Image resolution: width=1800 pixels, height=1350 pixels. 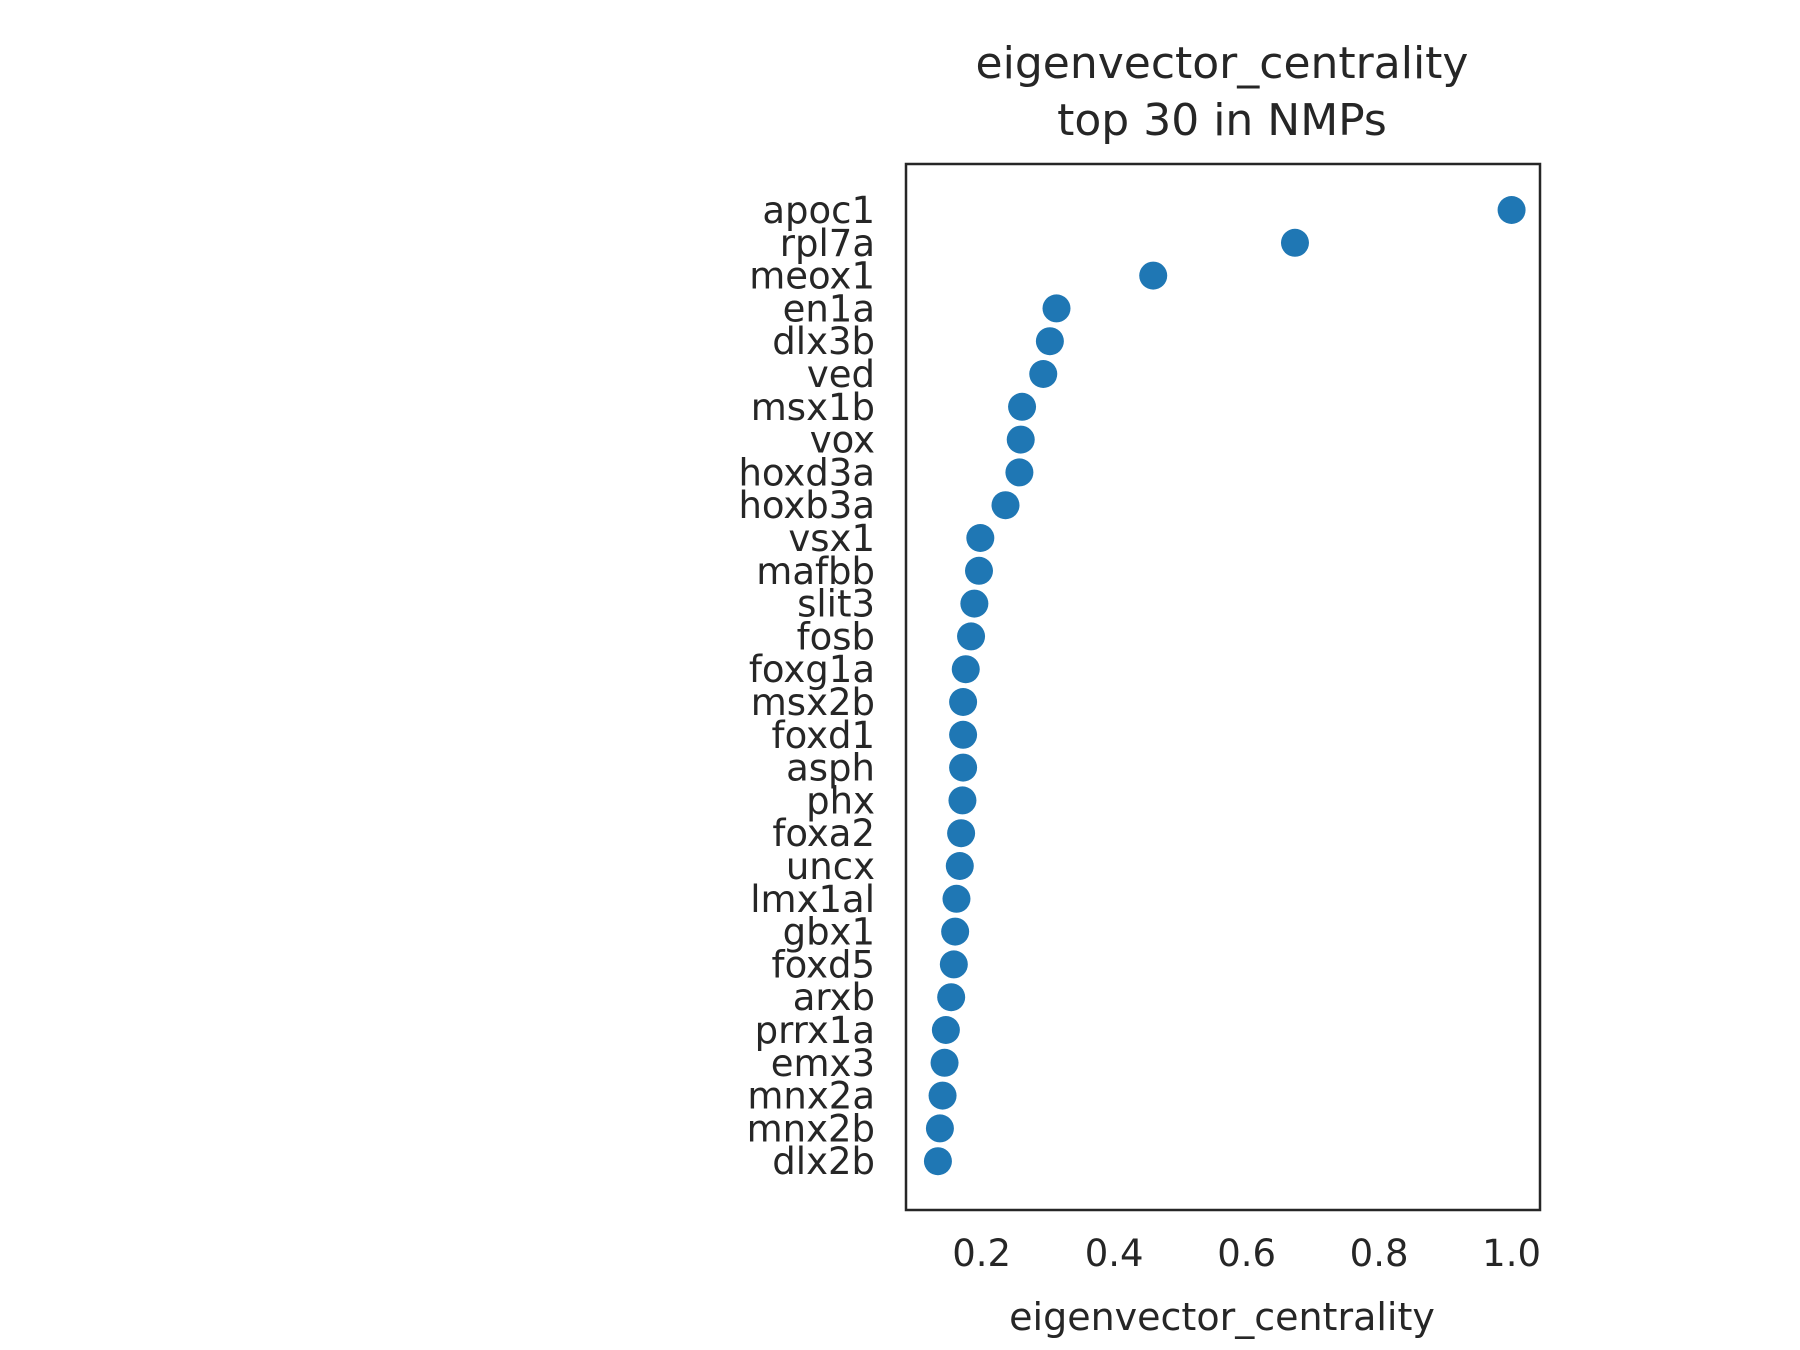 What do you see at coordinates (1022, 406) in the screenshot?
I see `data-point-msx1b` at bounding box center [1022, 406].